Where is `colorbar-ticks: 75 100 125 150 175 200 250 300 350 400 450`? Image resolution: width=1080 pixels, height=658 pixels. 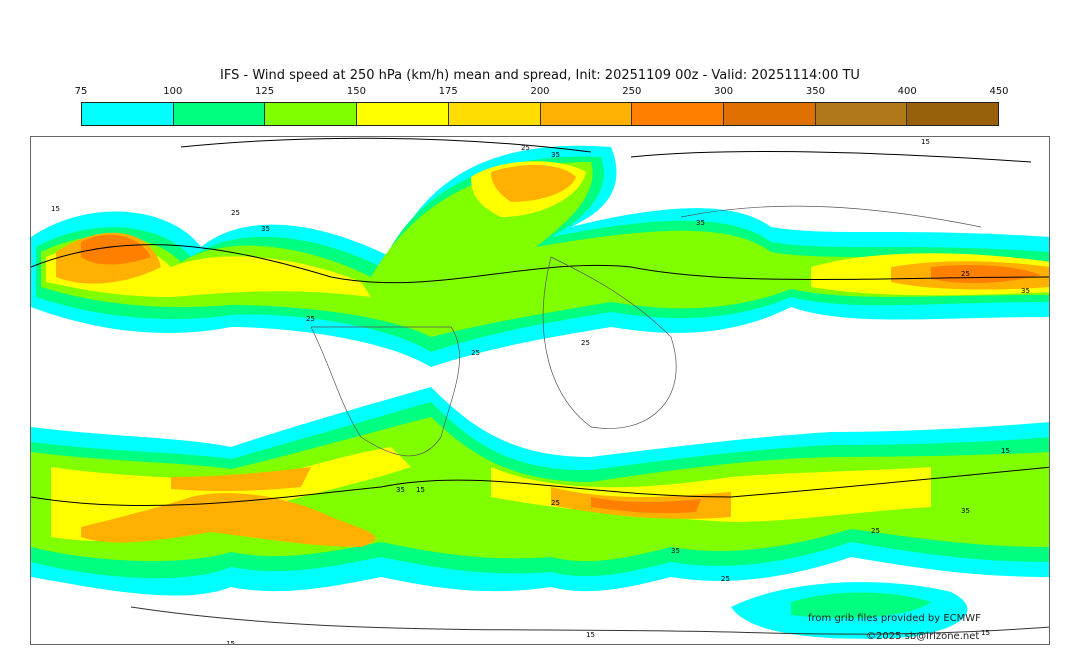
colorbar-ticks: 75 100 125 150 175 200 250 300 350 400 450 is located at coordinates (542, 93).